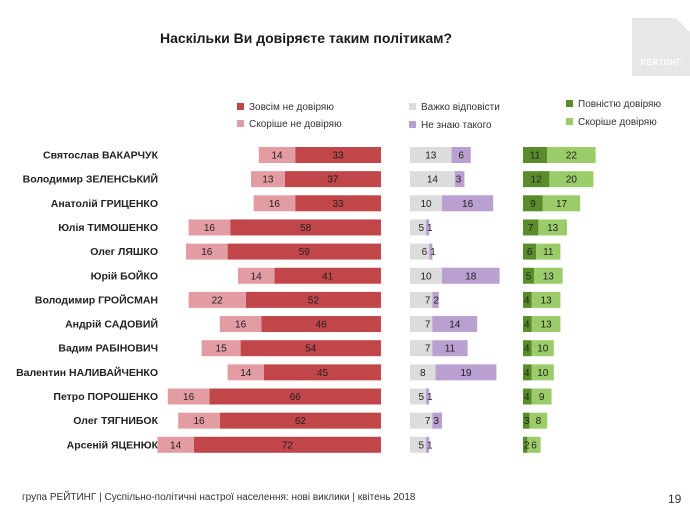  I want to click on legend-distrust-rather: Скоріше не довіряю, so click(289, 124).